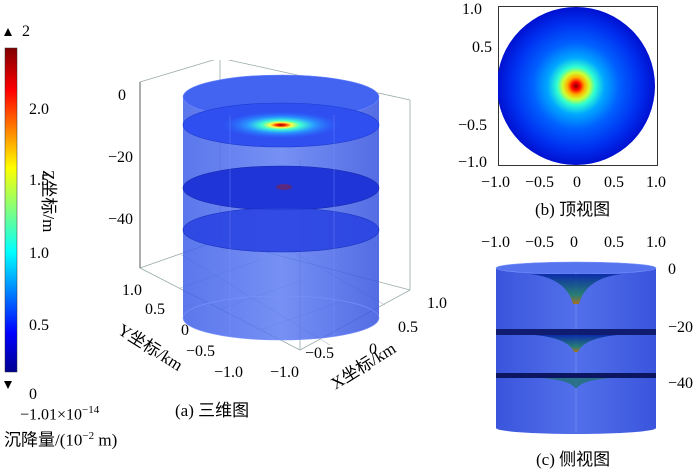  What do you see at coordinates (61, 440) in the screenshot?
I see `colorbar-unit-label: 沉降量/(10−2 m)` at bounding box center [61, 440].